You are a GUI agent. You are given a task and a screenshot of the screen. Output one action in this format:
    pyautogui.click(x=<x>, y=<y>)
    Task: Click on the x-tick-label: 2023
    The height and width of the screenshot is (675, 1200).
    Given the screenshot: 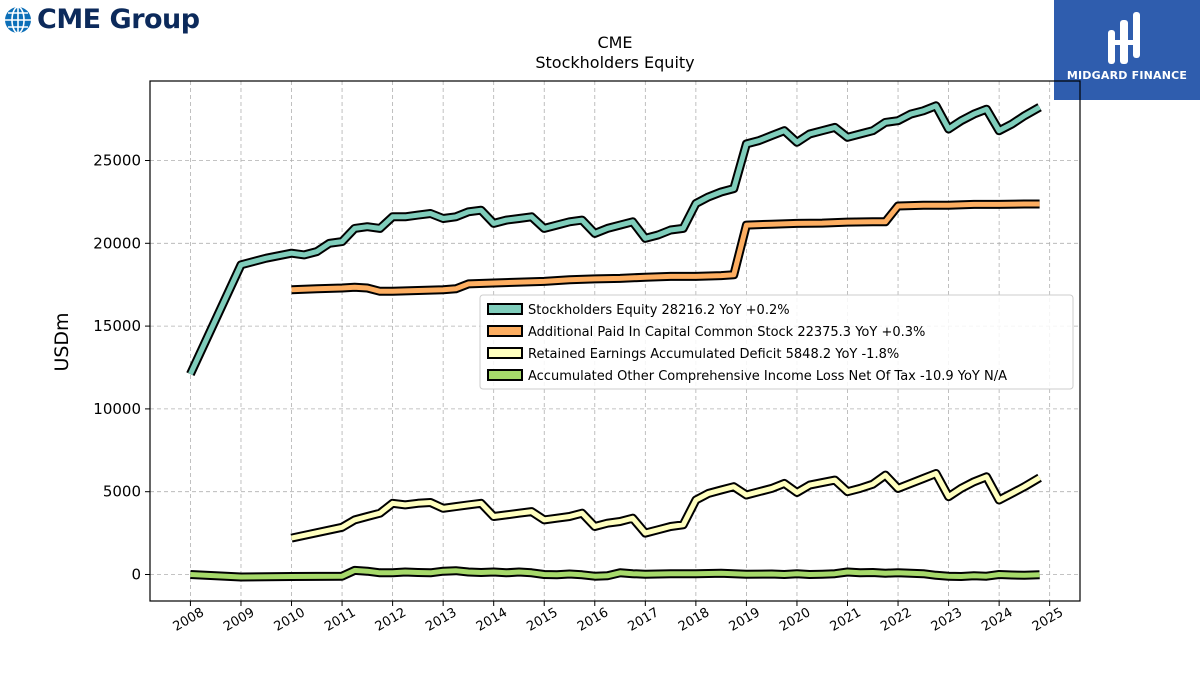 What is the action you would take?
    pyautogui.click(x=947, y=620)
    